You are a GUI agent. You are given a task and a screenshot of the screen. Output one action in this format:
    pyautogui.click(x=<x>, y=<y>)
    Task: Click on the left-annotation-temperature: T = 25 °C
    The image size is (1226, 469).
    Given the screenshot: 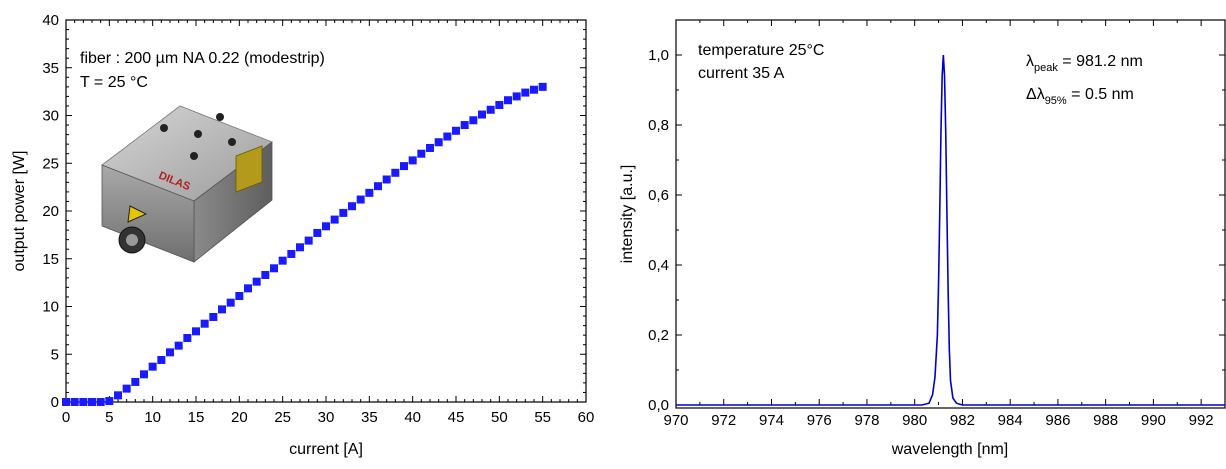 What is the action you would take?
    pyautogui.click(x=114, y=82)
    